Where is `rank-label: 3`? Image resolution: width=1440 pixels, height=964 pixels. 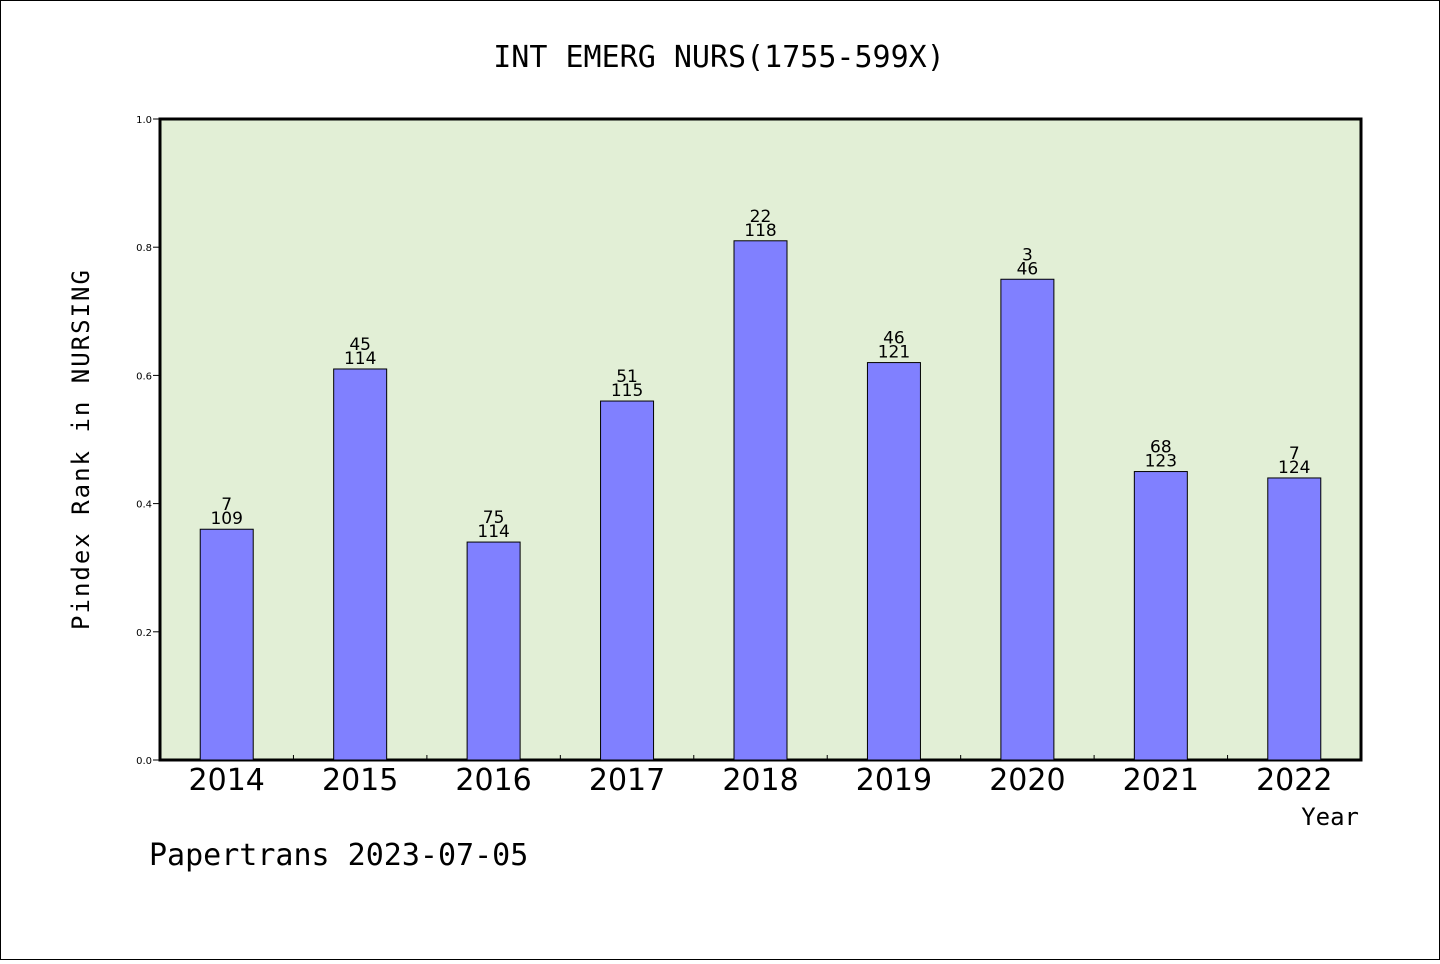 rank-label: 3 is located at coordinates (1027, 255).